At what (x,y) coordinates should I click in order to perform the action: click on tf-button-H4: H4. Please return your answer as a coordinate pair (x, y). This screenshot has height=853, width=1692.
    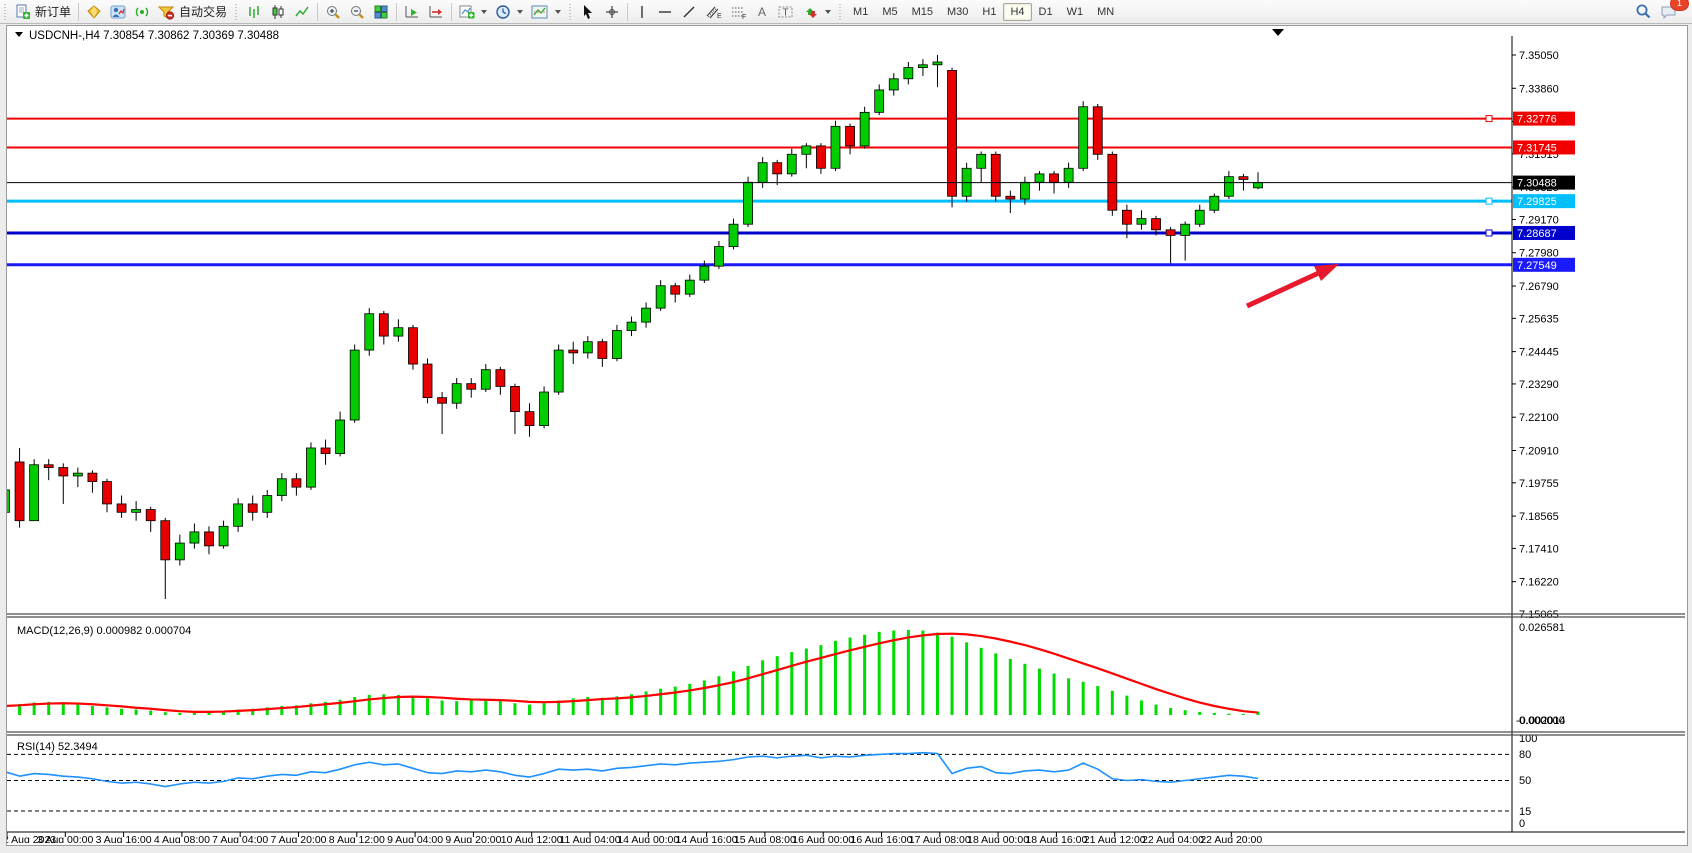
    Looking at the image, I should click on (1017, 11).